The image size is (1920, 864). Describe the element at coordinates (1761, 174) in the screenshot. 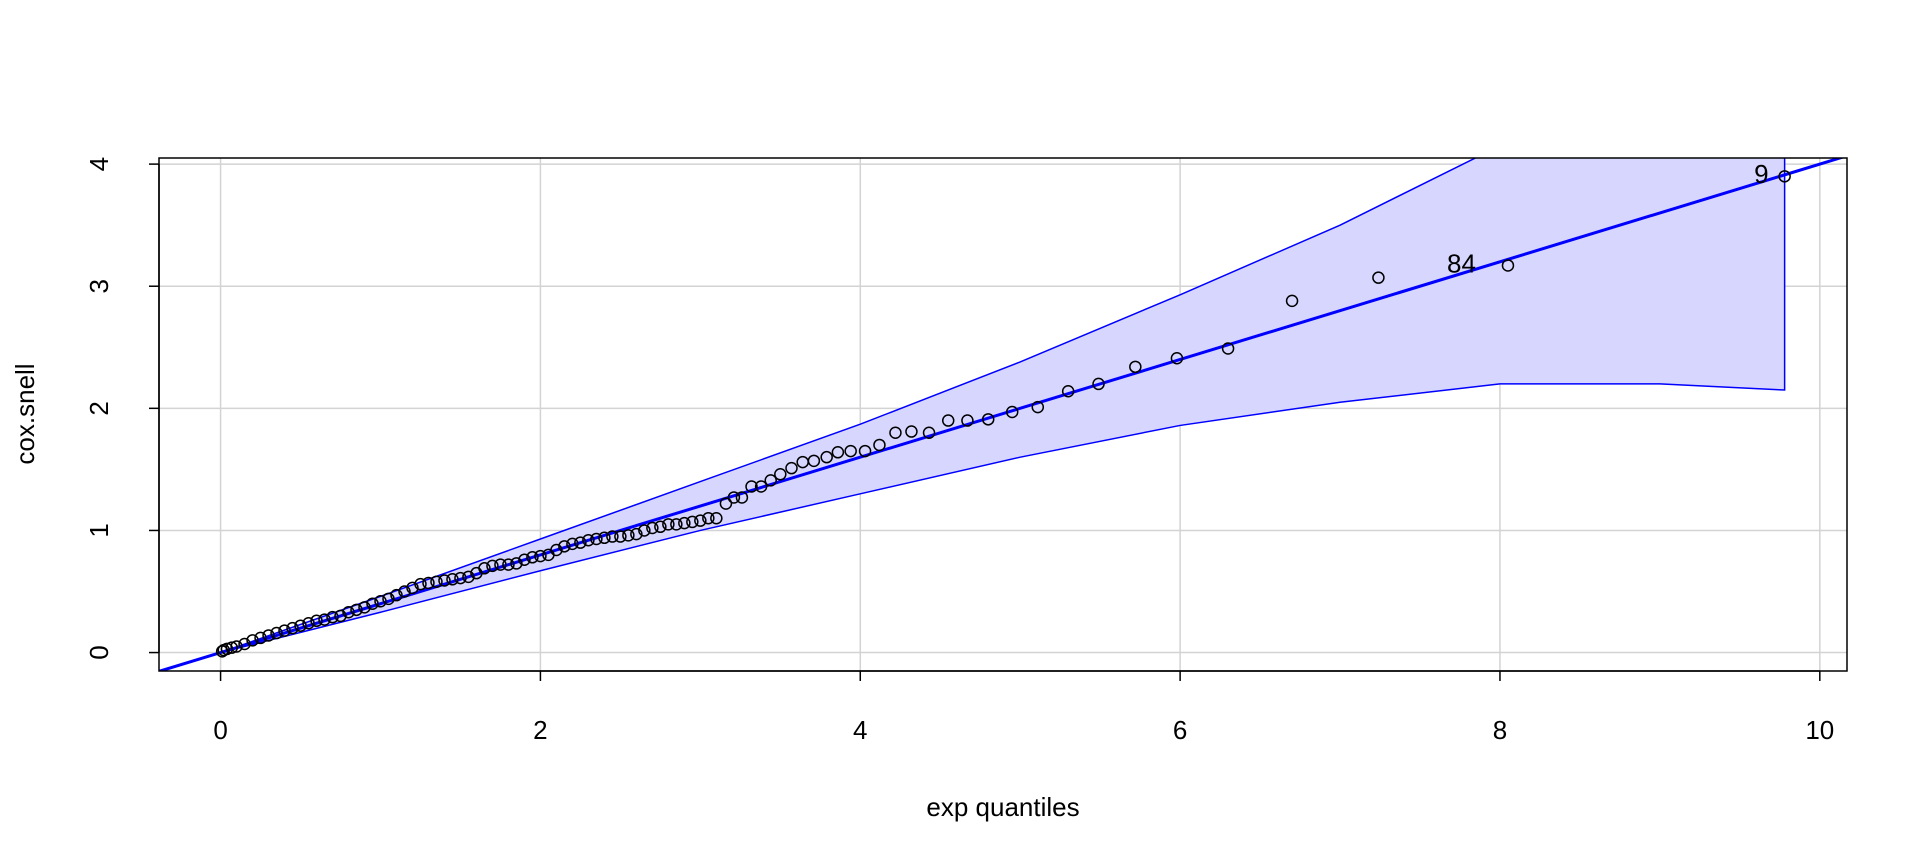

I see `point-label: 9` at that location.